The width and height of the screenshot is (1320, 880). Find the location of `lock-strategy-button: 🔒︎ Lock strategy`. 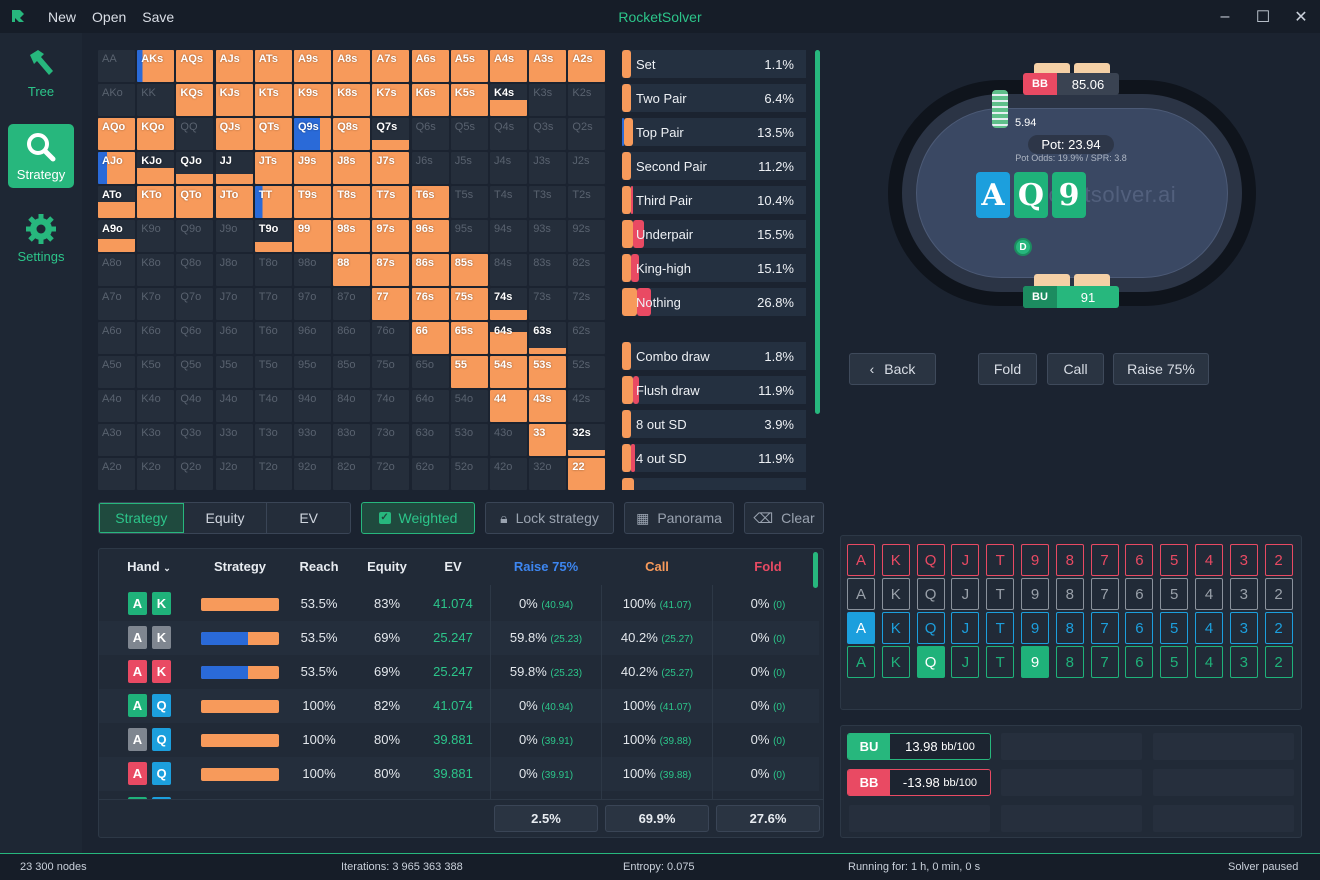

lock-strategy-button: 🔒︎ Lock strategy is located at coordinates (549, 518).